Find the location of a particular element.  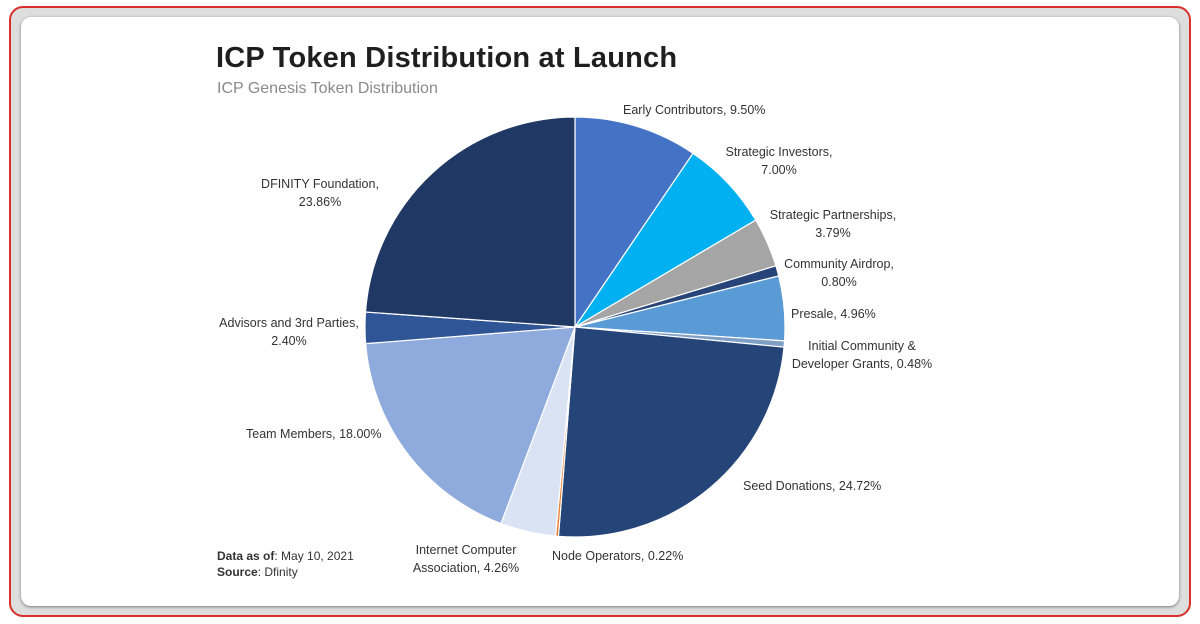

source-label: Source is located at coordinates (237, 572).